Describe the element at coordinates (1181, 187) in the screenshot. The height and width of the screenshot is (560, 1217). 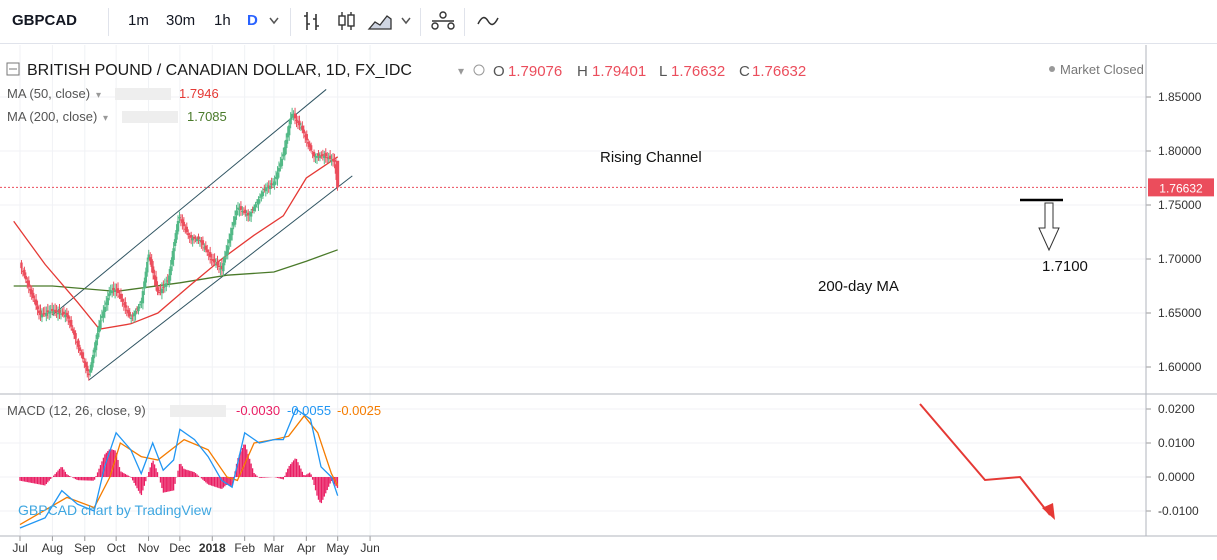
I see `last-price-tag` at that location.